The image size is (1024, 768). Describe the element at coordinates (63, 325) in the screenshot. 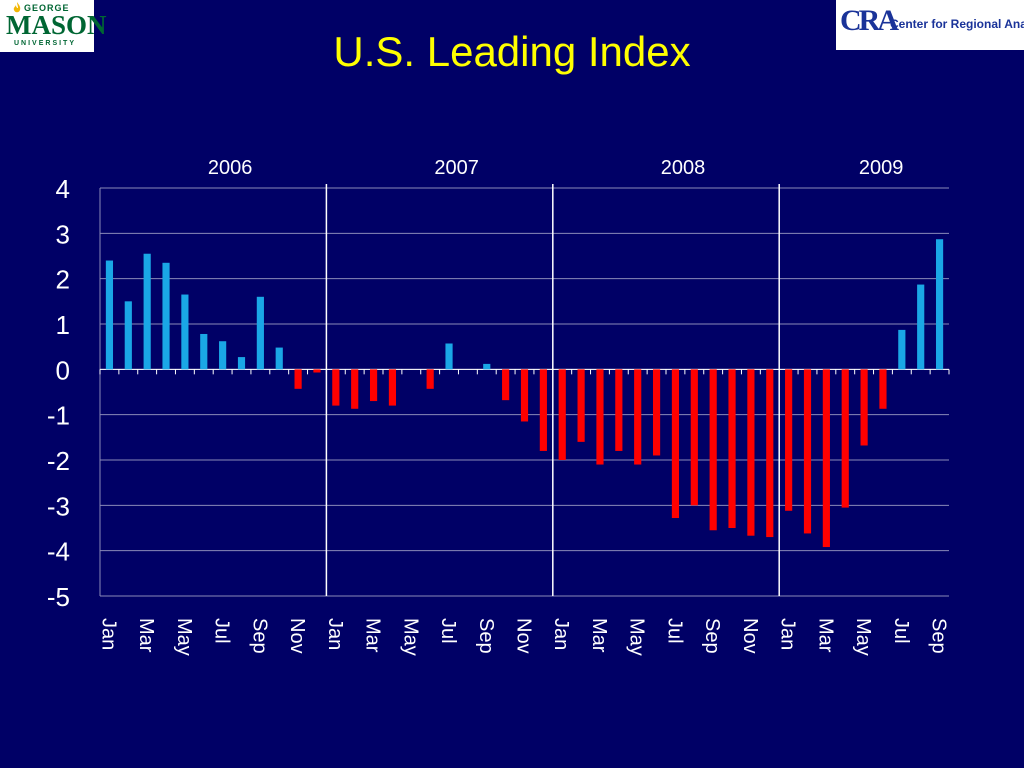

I see `y-tick-label: 1` at that location.